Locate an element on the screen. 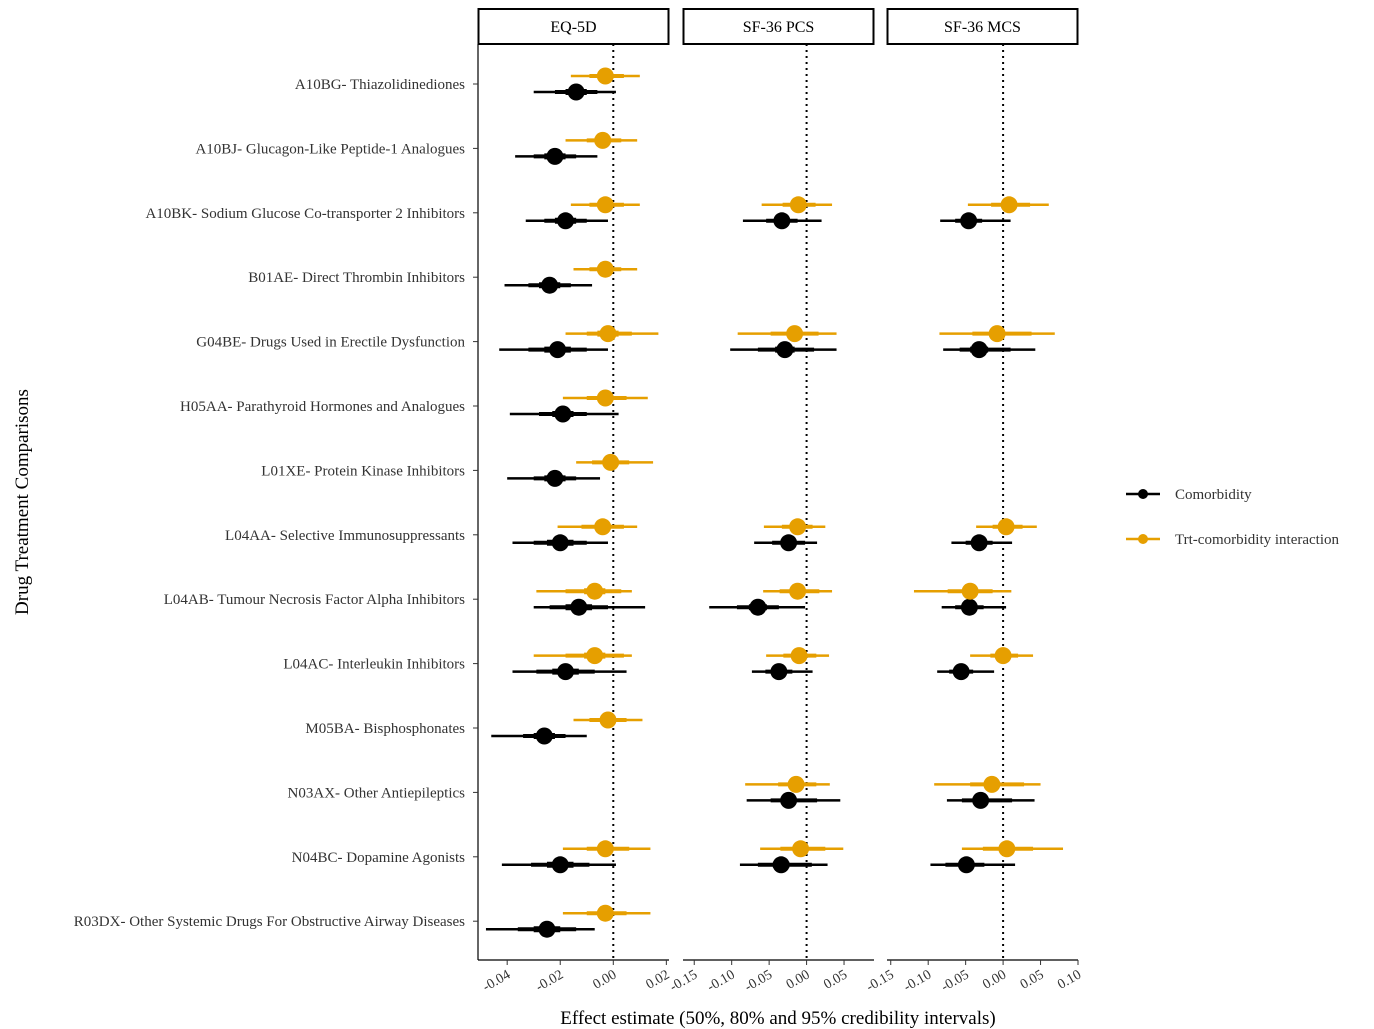  x-tick-label: -0.02 is located at coordinates (549, 981).